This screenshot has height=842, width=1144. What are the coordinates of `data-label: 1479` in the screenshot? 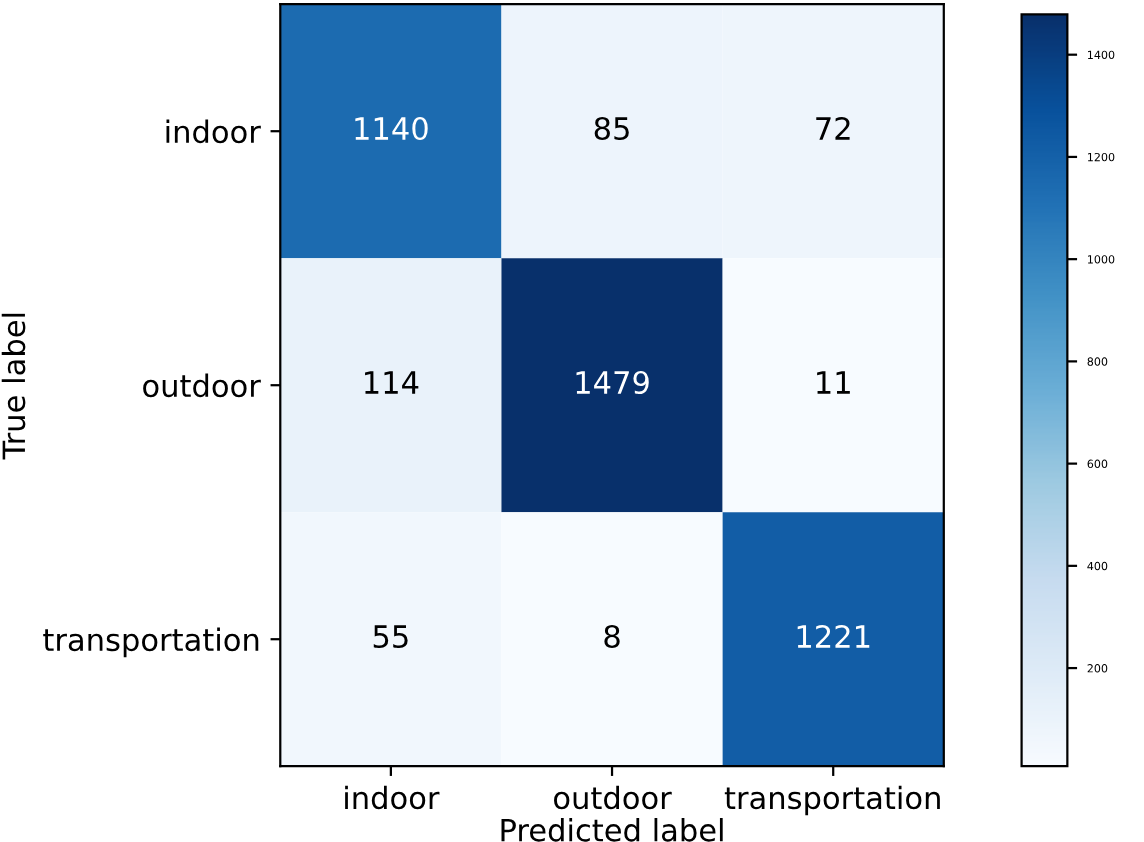 It's located at (612, 382).